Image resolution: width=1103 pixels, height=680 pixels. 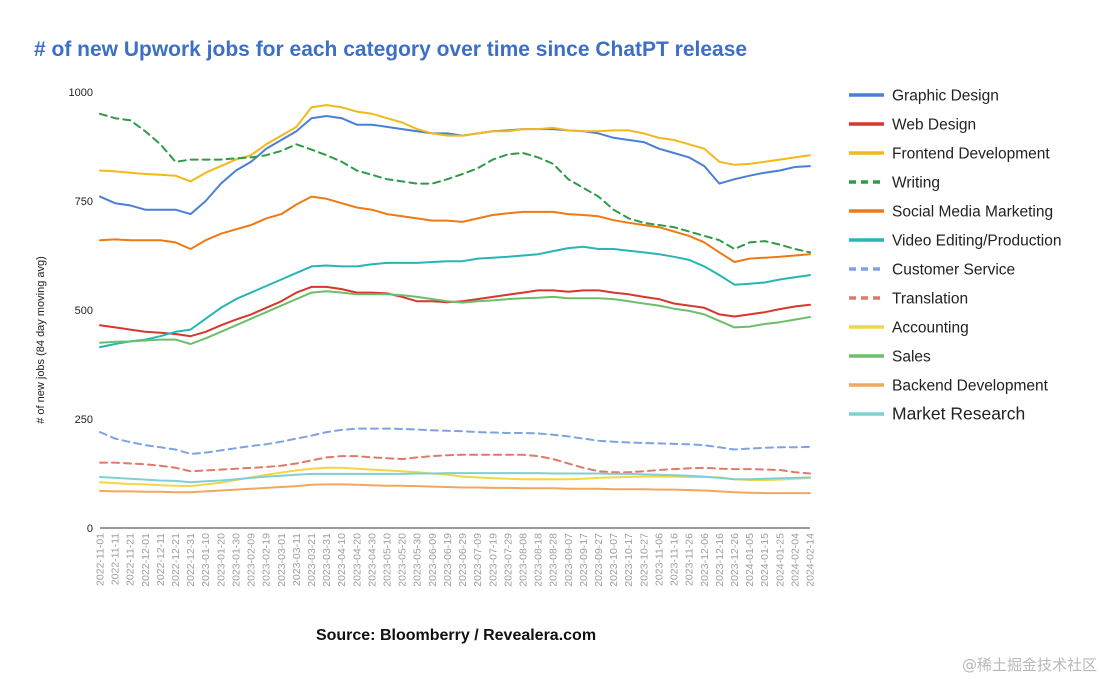 What do you see at coordinates (84, 311) in the screenshot?
I see `y-tick-label: 500` at bounding box center [84, 311].